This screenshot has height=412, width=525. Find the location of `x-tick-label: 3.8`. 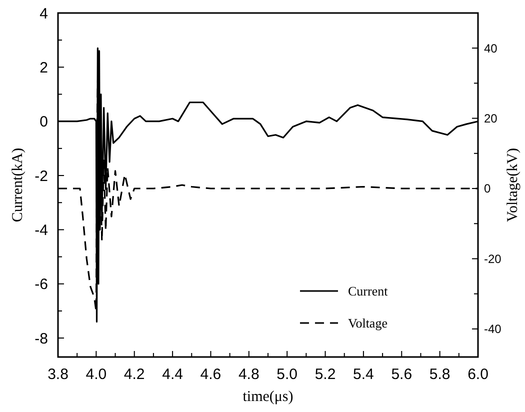

x-tick-label: 3.8 is located at coordinates (58, 374).